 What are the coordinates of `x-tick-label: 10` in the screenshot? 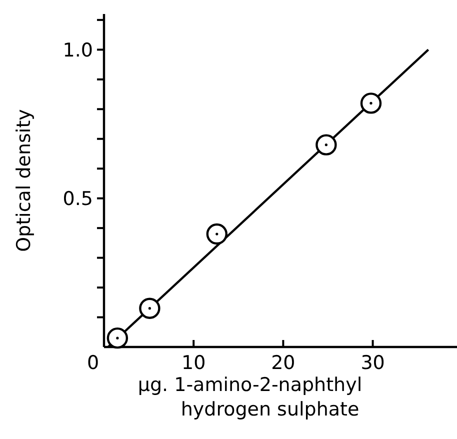 It's located at (194, 363).